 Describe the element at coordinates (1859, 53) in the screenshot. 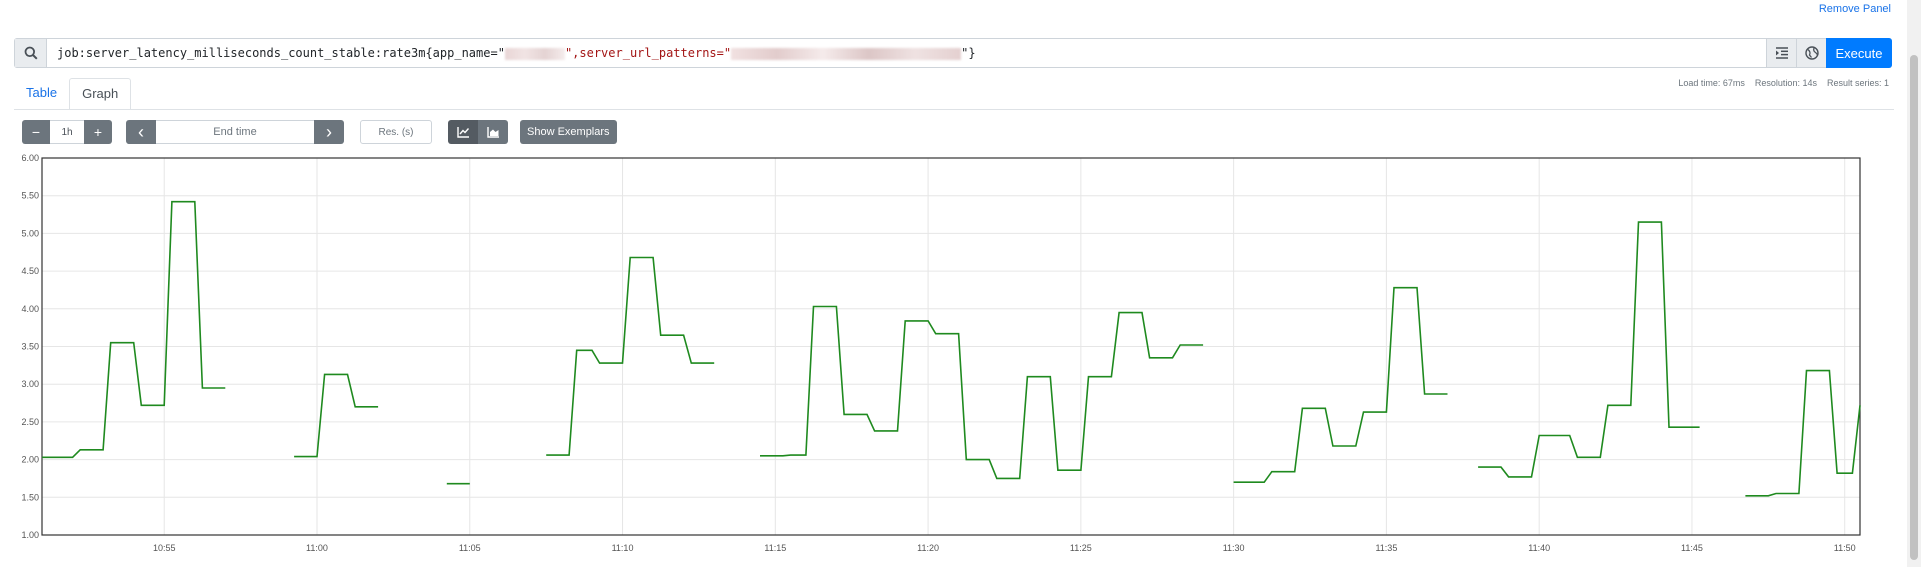

I see `execute-button: Execute` at that location.